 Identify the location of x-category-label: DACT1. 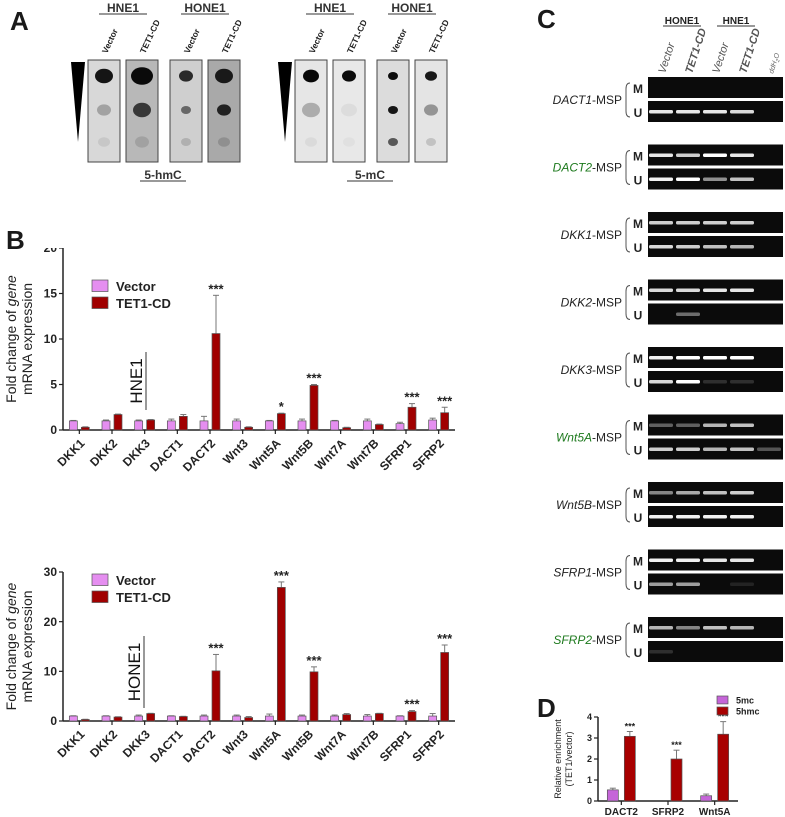
(166, 455).